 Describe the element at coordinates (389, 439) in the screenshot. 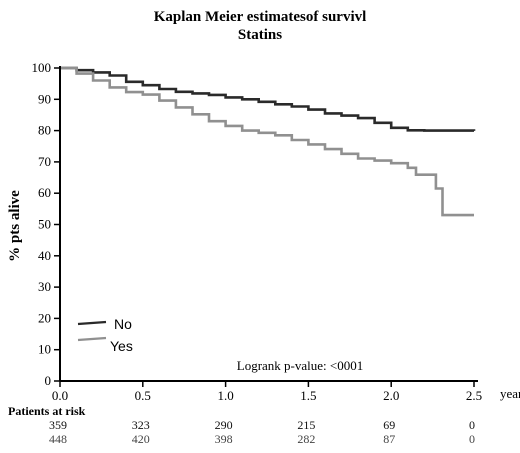

I see `risk-count: 87` at that location.